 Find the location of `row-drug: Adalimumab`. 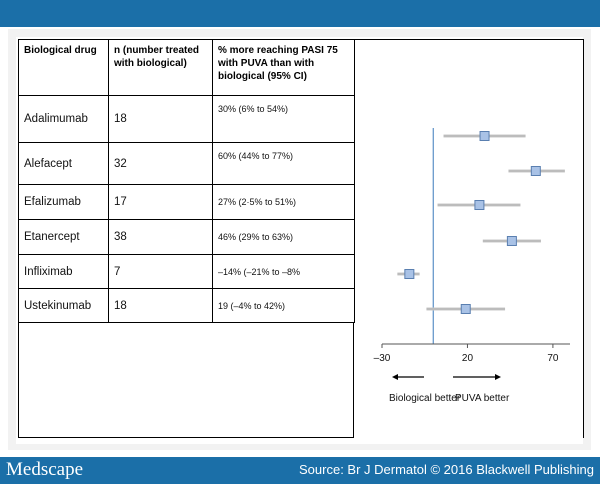

row-drug: Adalimumab is located at coordinates (63, 119).